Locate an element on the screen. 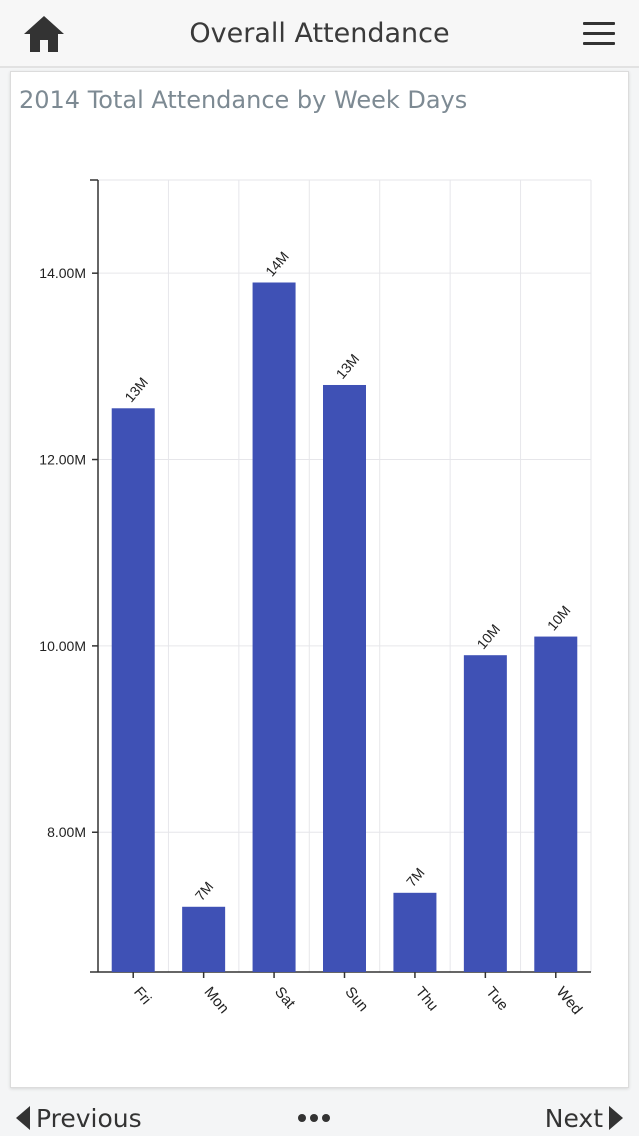  bar-wed is located at coordinates (556, 804).